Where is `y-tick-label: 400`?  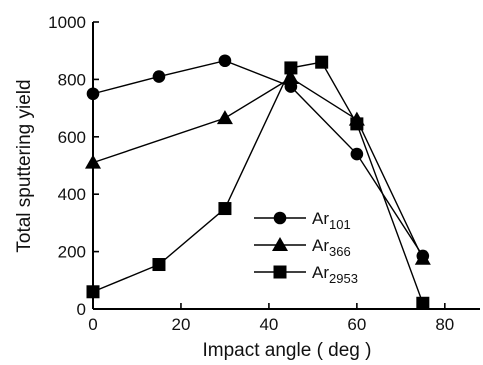 y-tick-label: 400 is located at coordinates (72, 194).